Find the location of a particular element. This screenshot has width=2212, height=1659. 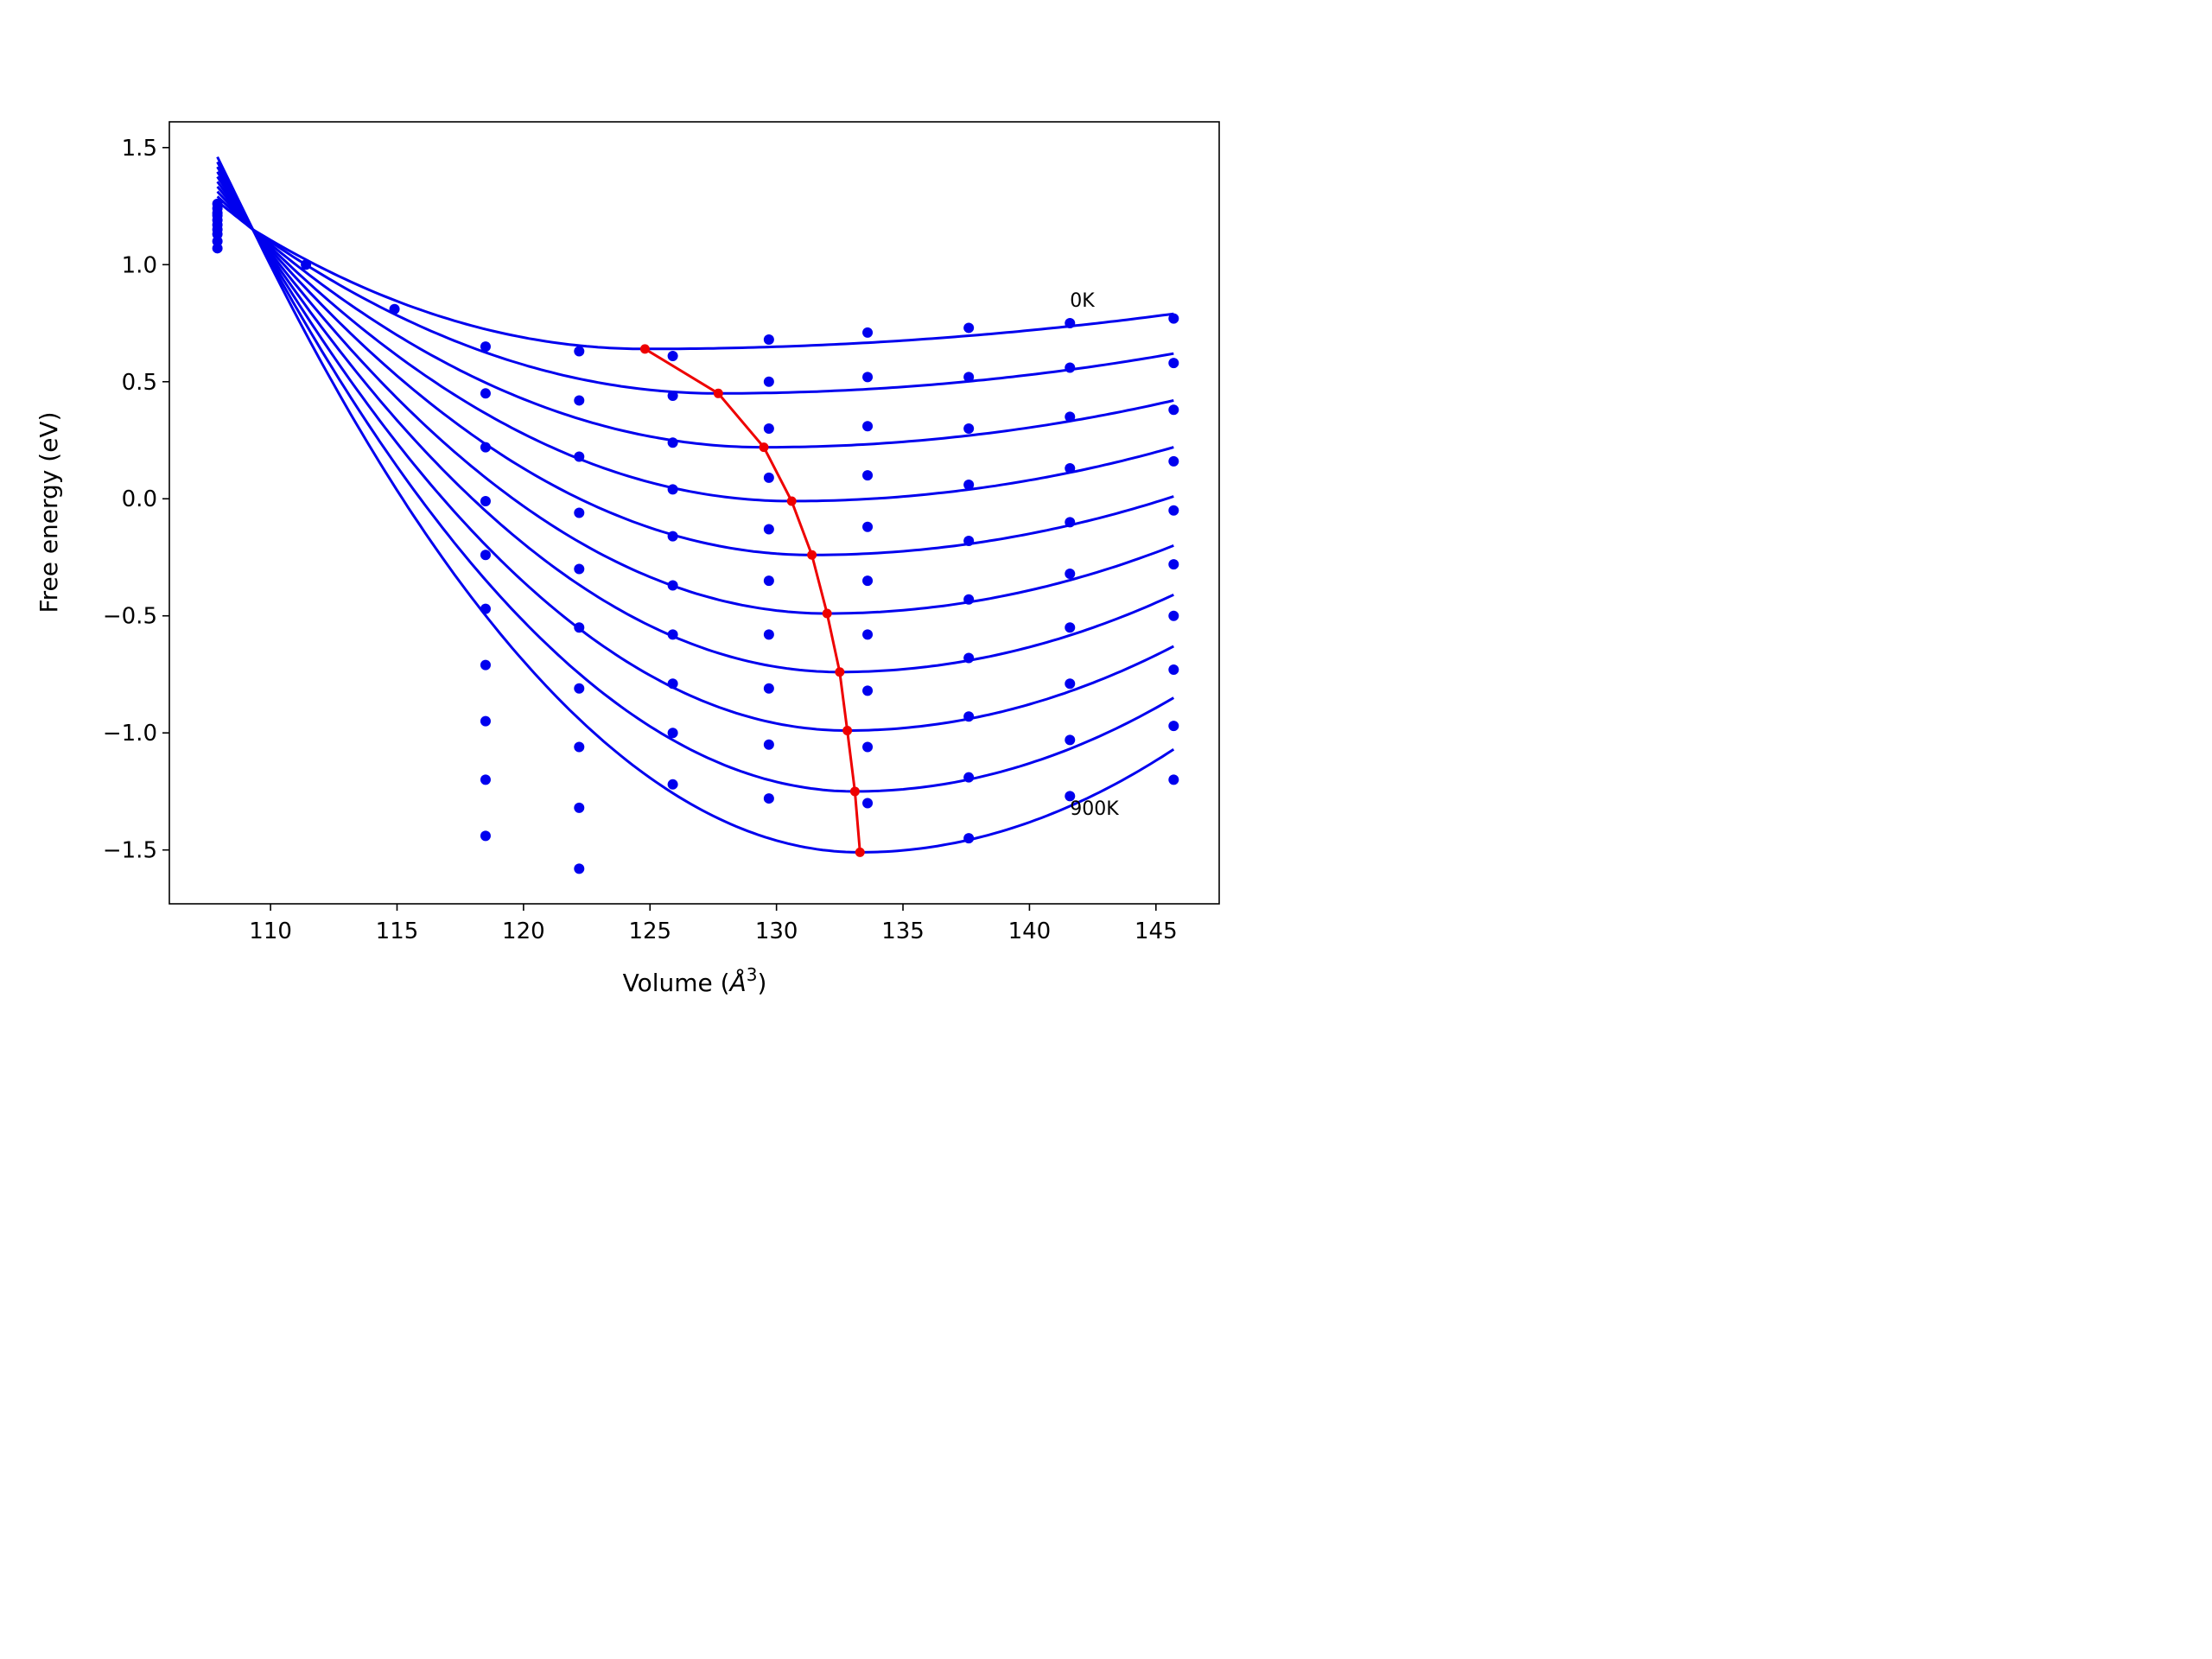

temperature-annotation: 900K is located at coordinates (1094, 809).